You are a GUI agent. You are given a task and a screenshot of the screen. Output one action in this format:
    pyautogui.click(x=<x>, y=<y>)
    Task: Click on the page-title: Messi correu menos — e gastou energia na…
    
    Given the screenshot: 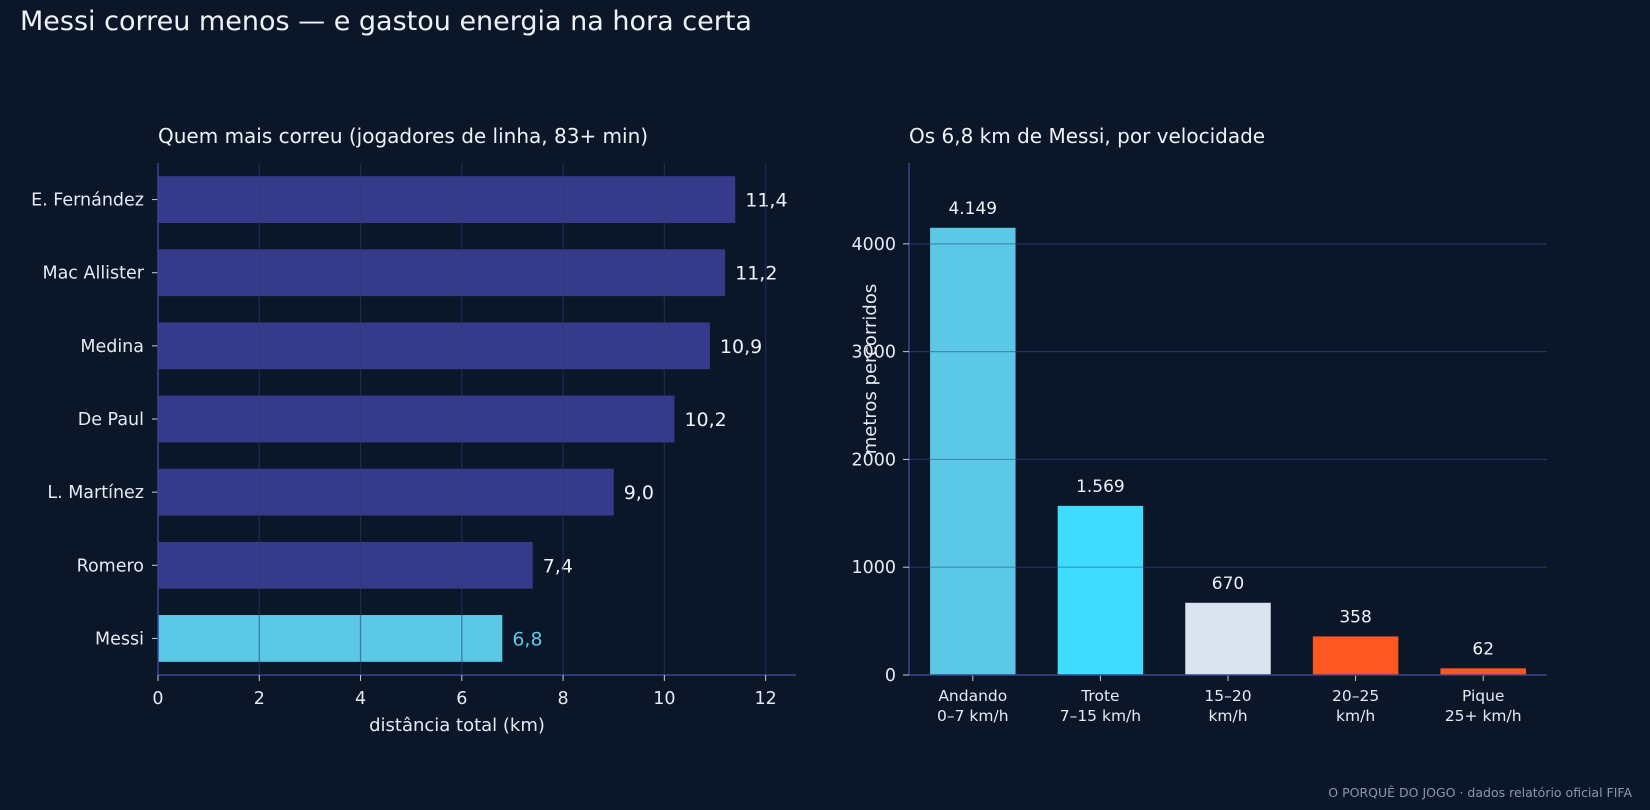 What is the action you would take?
    pyautogui.click(x=386, y=21)
    